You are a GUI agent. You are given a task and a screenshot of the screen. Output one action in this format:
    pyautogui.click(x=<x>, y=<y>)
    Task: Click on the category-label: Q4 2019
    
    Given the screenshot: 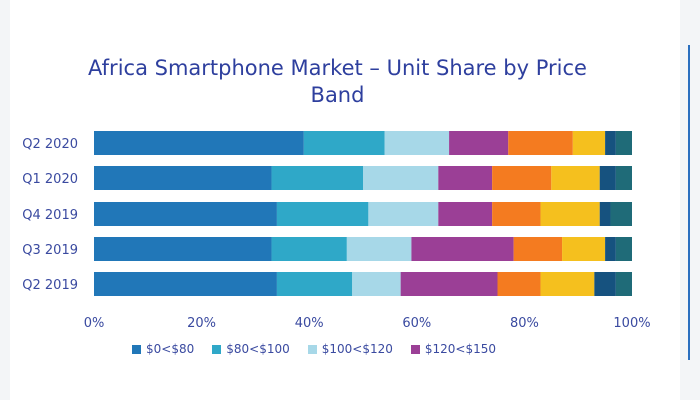 What is the action you would take?
    pyautogui.click(x=50, y=215)
    